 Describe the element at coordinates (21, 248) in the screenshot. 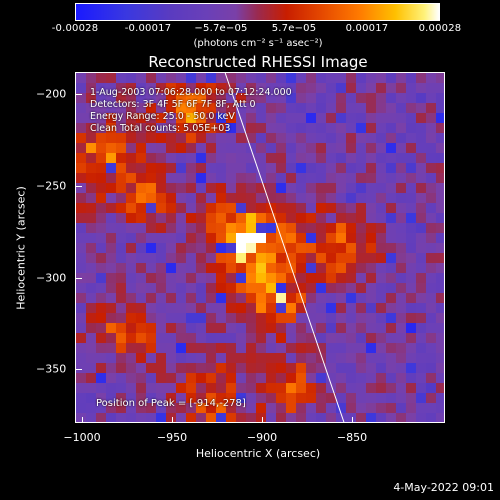

I see `y-axis-label: Heliocentric Y (arcsec)` at that location.